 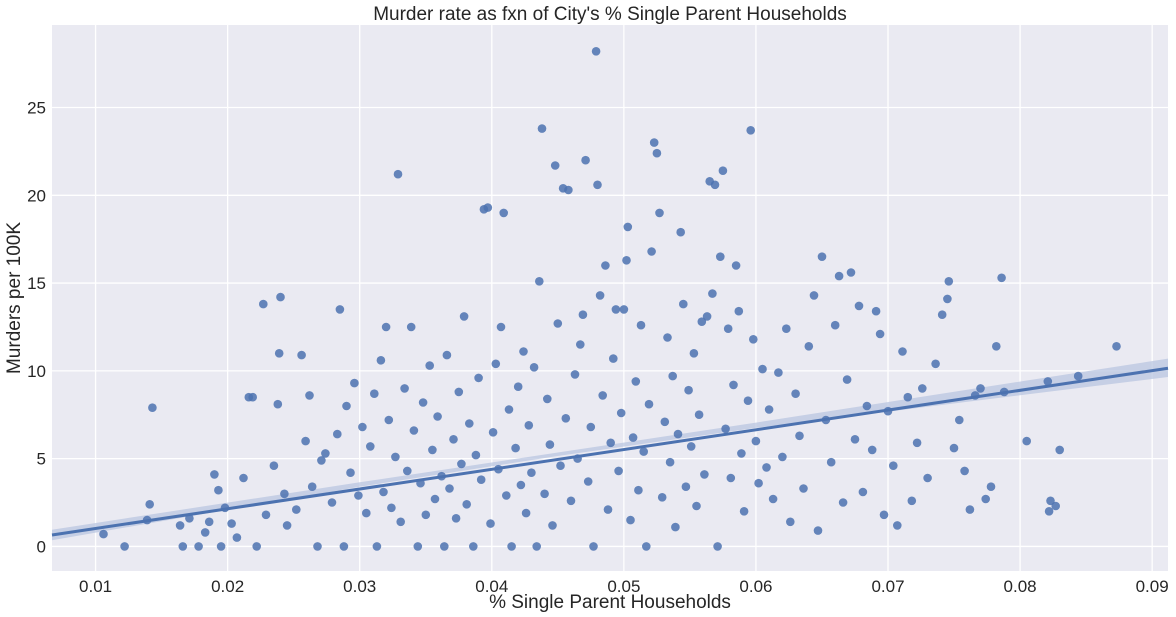 I want to click on y-tick-label: 25, so click(x=36, y=108).